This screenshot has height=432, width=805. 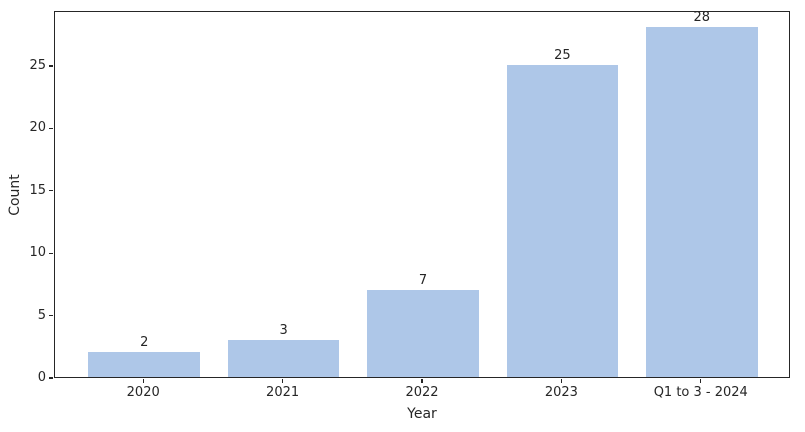 What do you see at coordinates (144, 343) in the screenshot?
I see `bar-value-label: 2` at bounding box center [144, 343].